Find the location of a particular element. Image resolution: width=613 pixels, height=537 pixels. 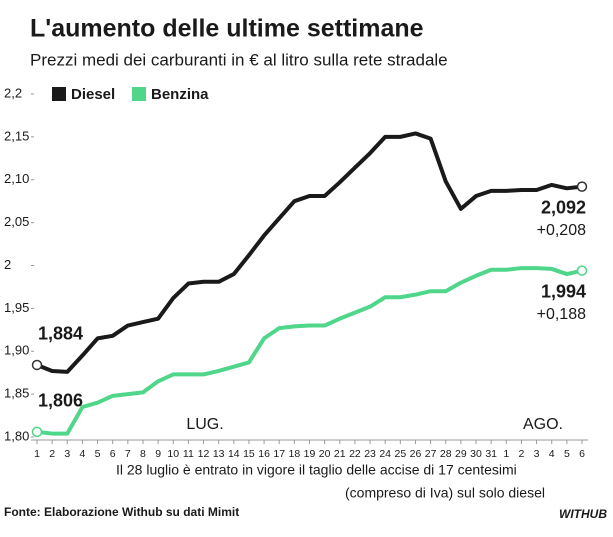

x-tick-label: 25 is located at coordinates (400, 454).